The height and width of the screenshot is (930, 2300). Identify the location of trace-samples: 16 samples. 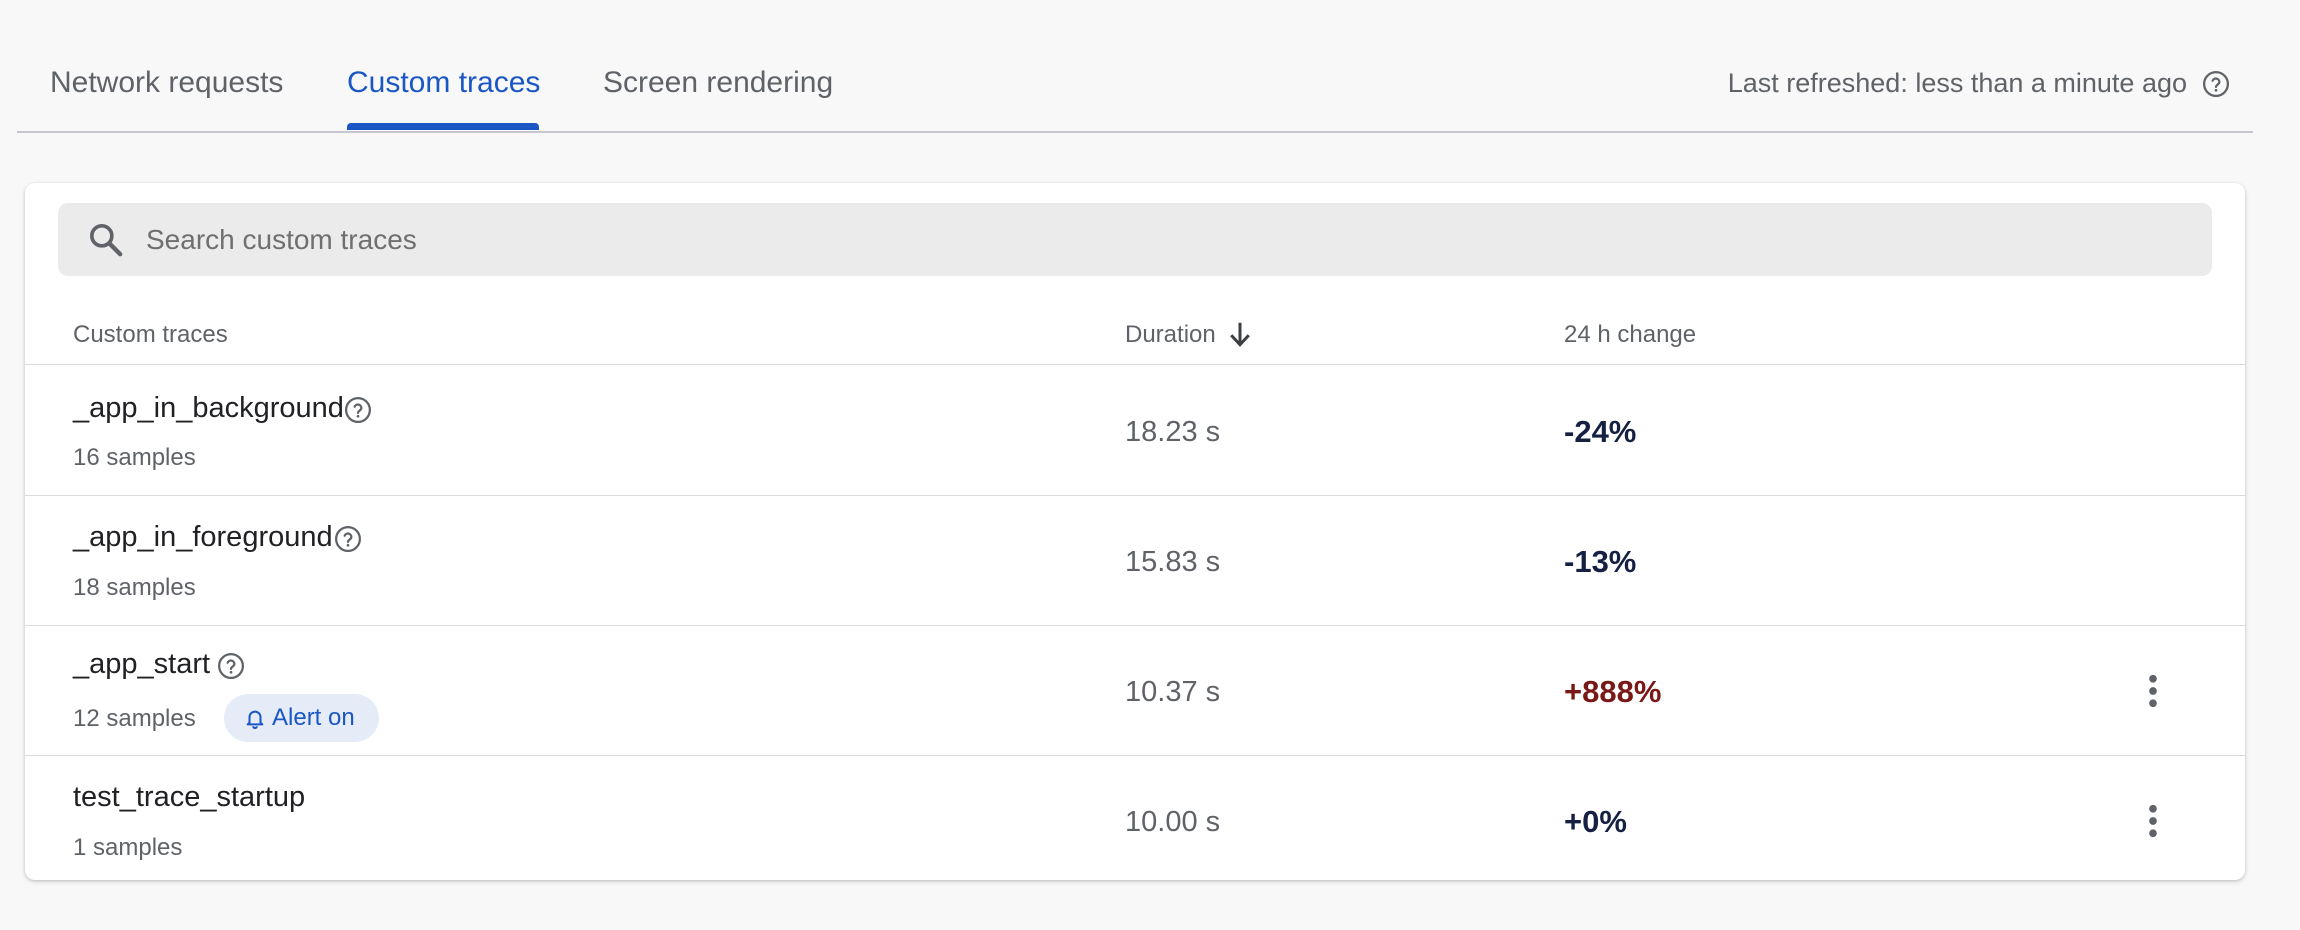
(134, 457).